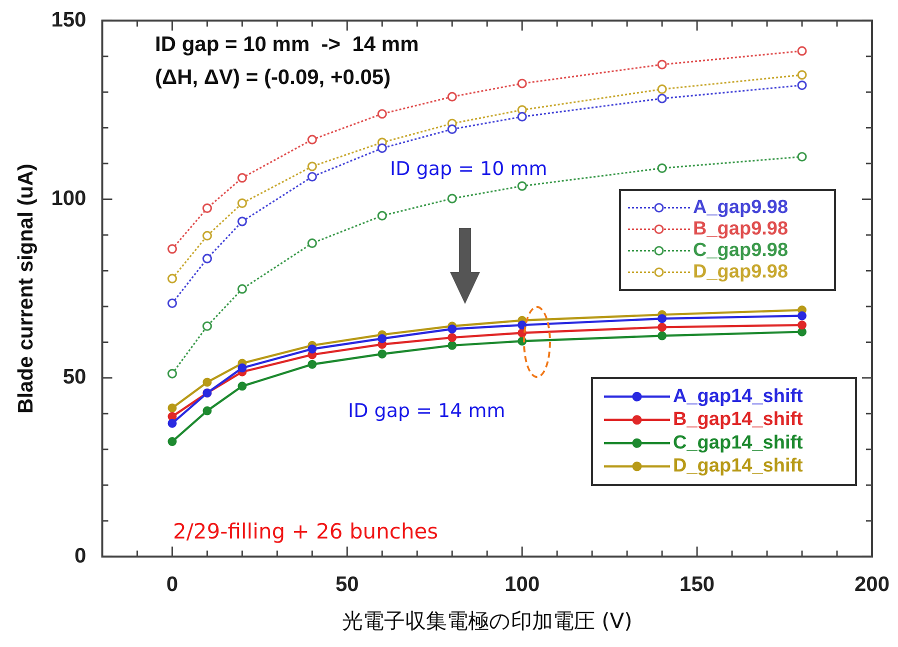 This screenshot has width=898, height=647. What do you see at coordinates (738, 443) in the screenshot?
I see `legend-label: C_gap14_shift` at bounding box center [738, 443].